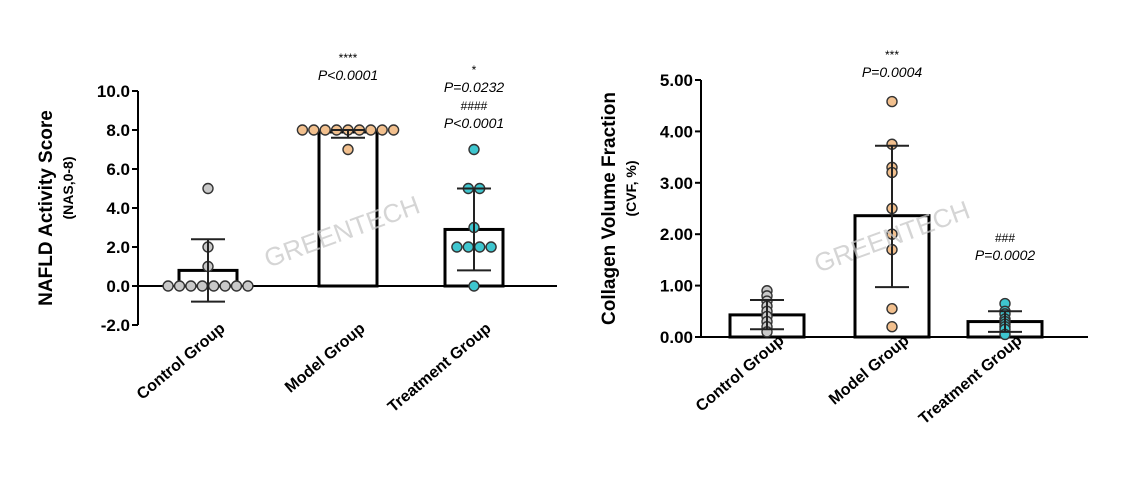 The height and width of the screenshot is (488, 1139). What do you see at coordinates (46, 208) in the screenshot?
I see `y-axis-label: NAFLD Activity Score` at bounding box center [46, 208].